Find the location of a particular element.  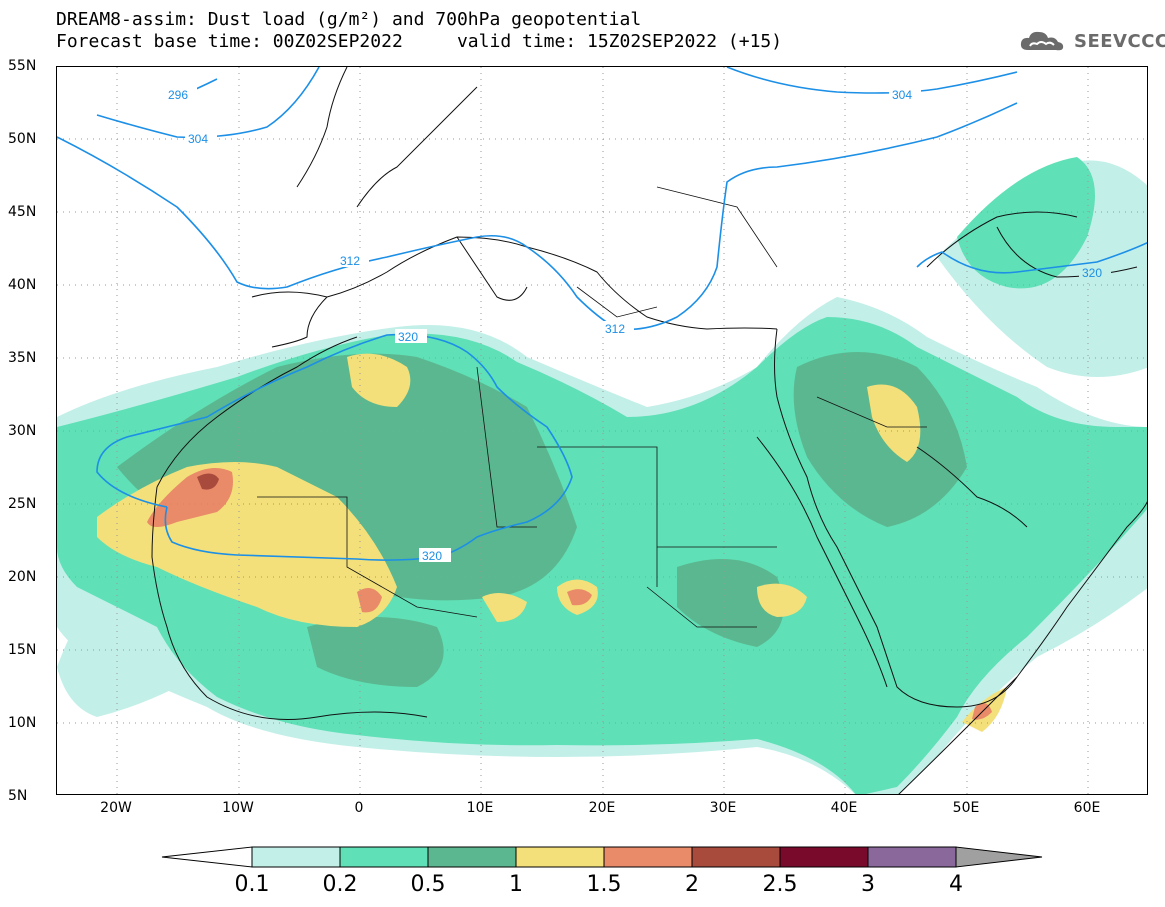

colorbar-label-1: 1 is located at coordinates (516, 884).